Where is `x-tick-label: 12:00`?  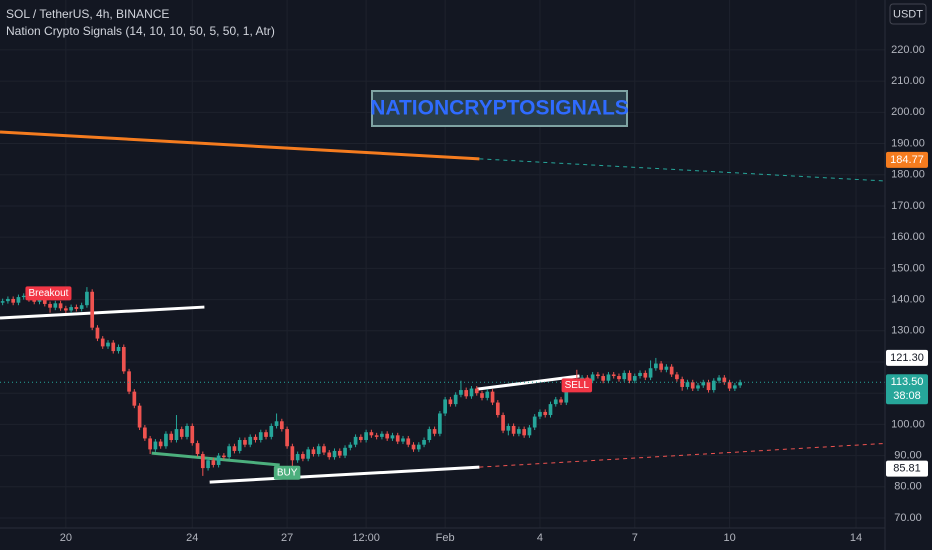 x-tick-label: 12:00 is located at coordinates (366, 538).